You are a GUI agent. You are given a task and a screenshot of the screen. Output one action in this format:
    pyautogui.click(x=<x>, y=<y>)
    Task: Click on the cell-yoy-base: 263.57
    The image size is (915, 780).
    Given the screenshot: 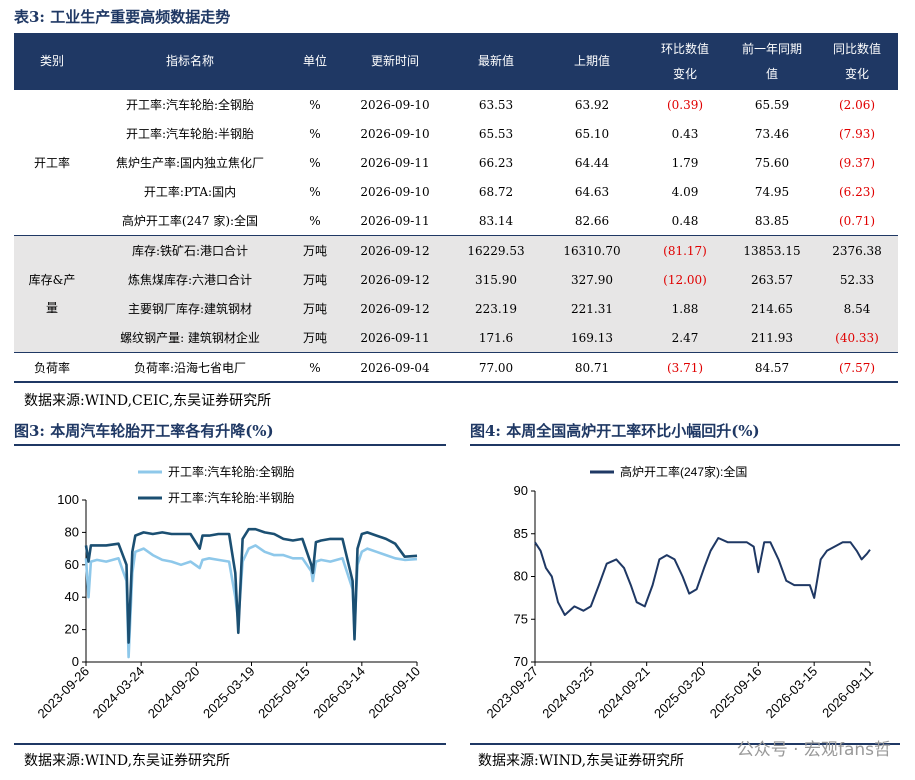 What is the action you would take?
    pyautogui.click(x=772, y=279)
    